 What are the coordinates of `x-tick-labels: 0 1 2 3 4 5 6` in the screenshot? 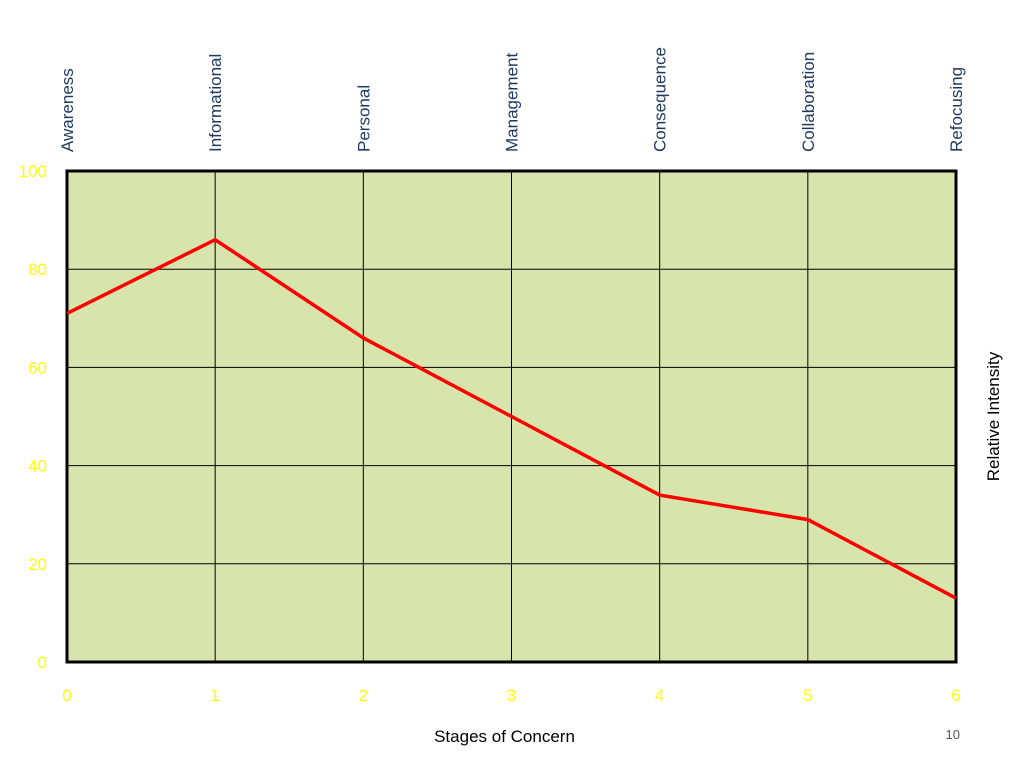 It's located at (511, 695).